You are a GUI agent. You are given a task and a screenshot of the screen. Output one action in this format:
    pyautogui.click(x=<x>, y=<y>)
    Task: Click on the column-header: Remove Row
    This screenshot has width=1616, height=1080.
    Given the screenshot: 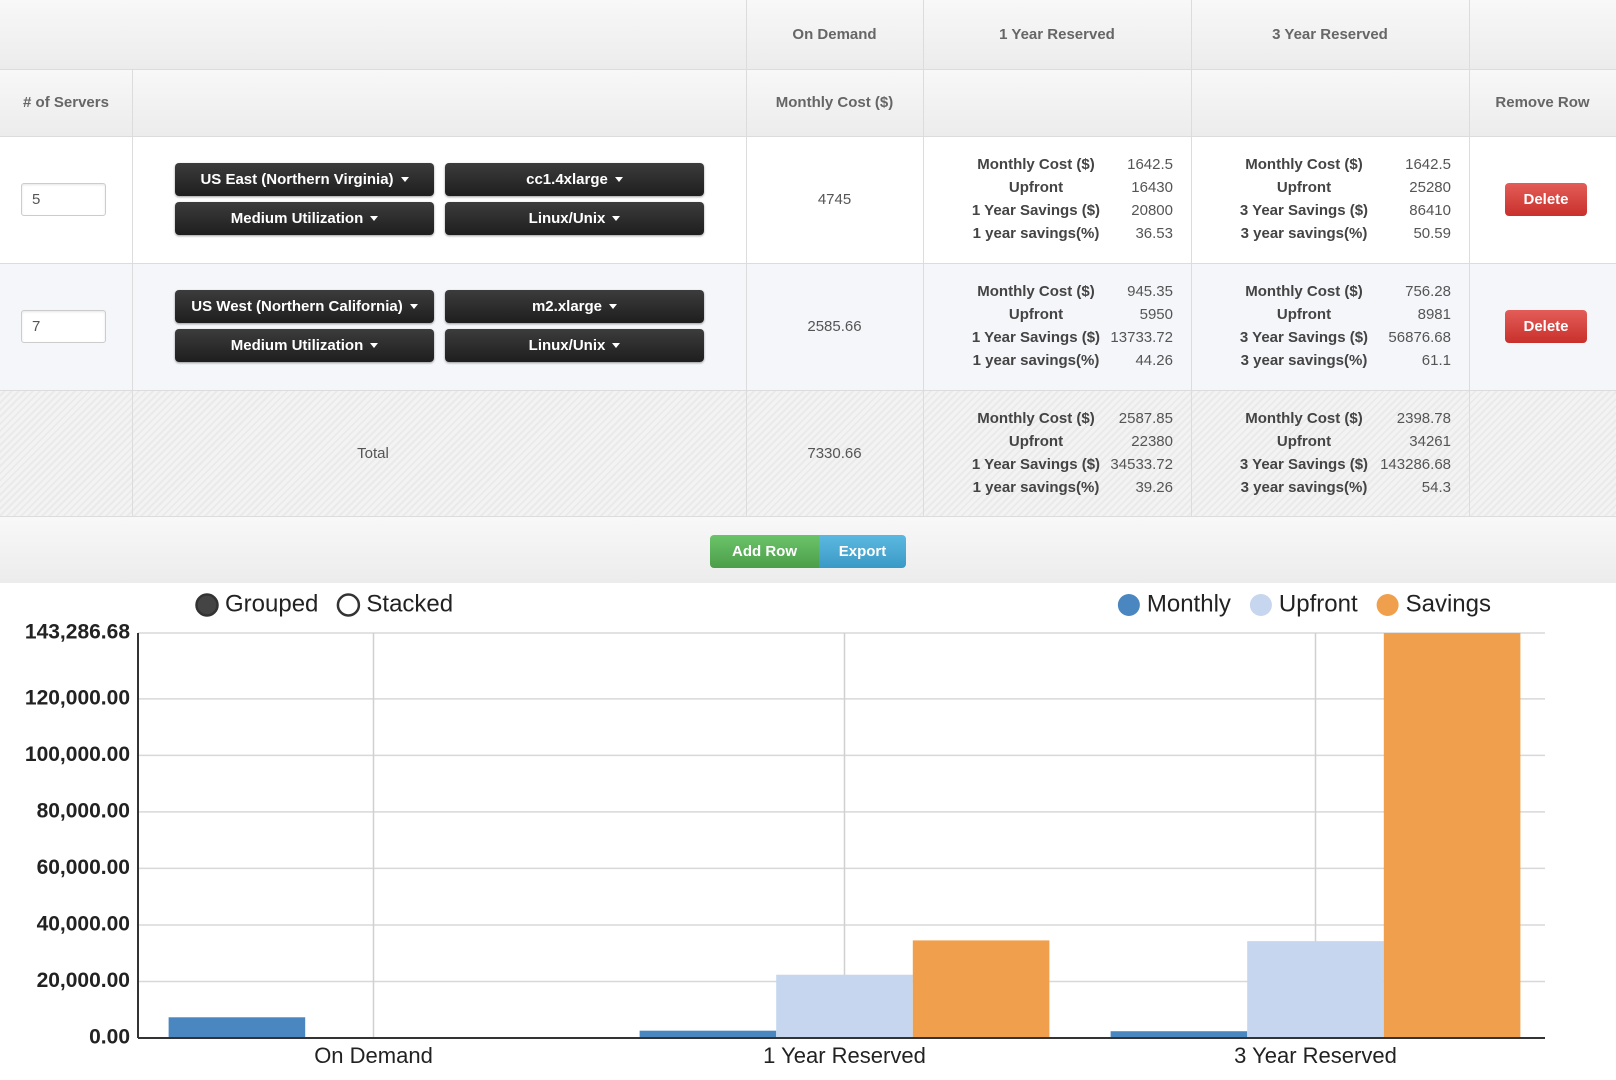 What is the action you would take?
    pyautogui.click(x=1542, y=102)
    